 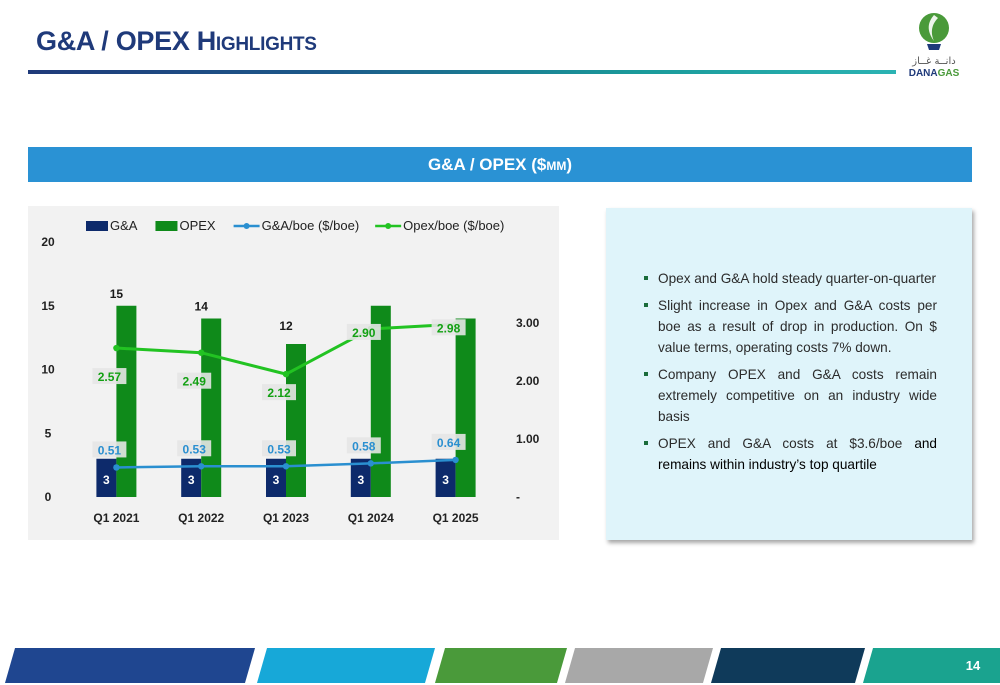 What do you see at coordinates (973, 665) in the screenshot?
I see `page-number: 14` at bounding box center [973, 665].